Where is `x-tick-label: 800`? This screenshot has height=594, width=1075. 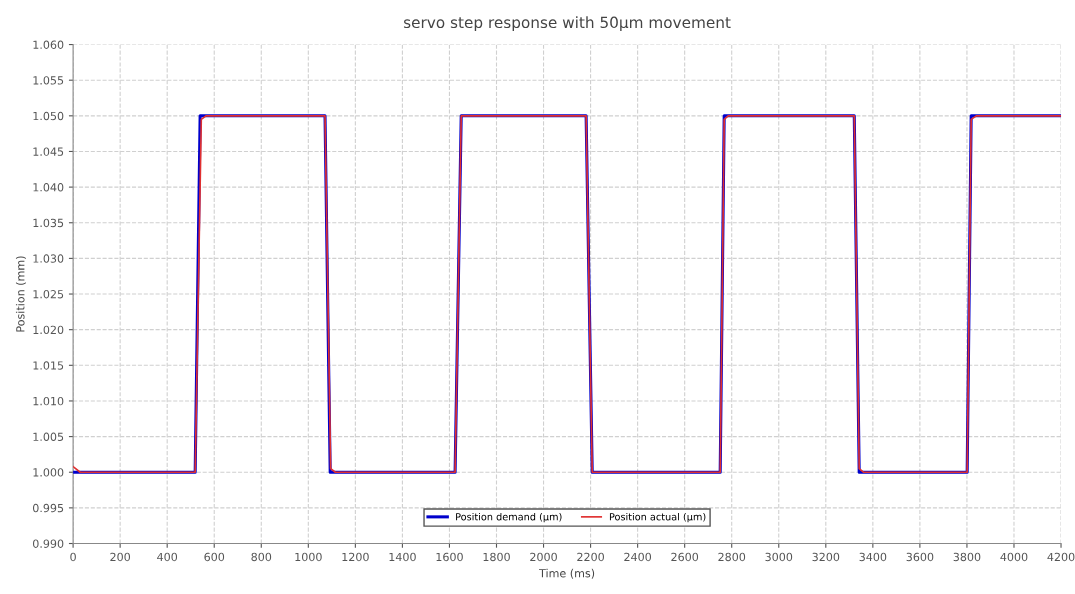 x-tick-label: 800 is located at coordinates (261, 557).